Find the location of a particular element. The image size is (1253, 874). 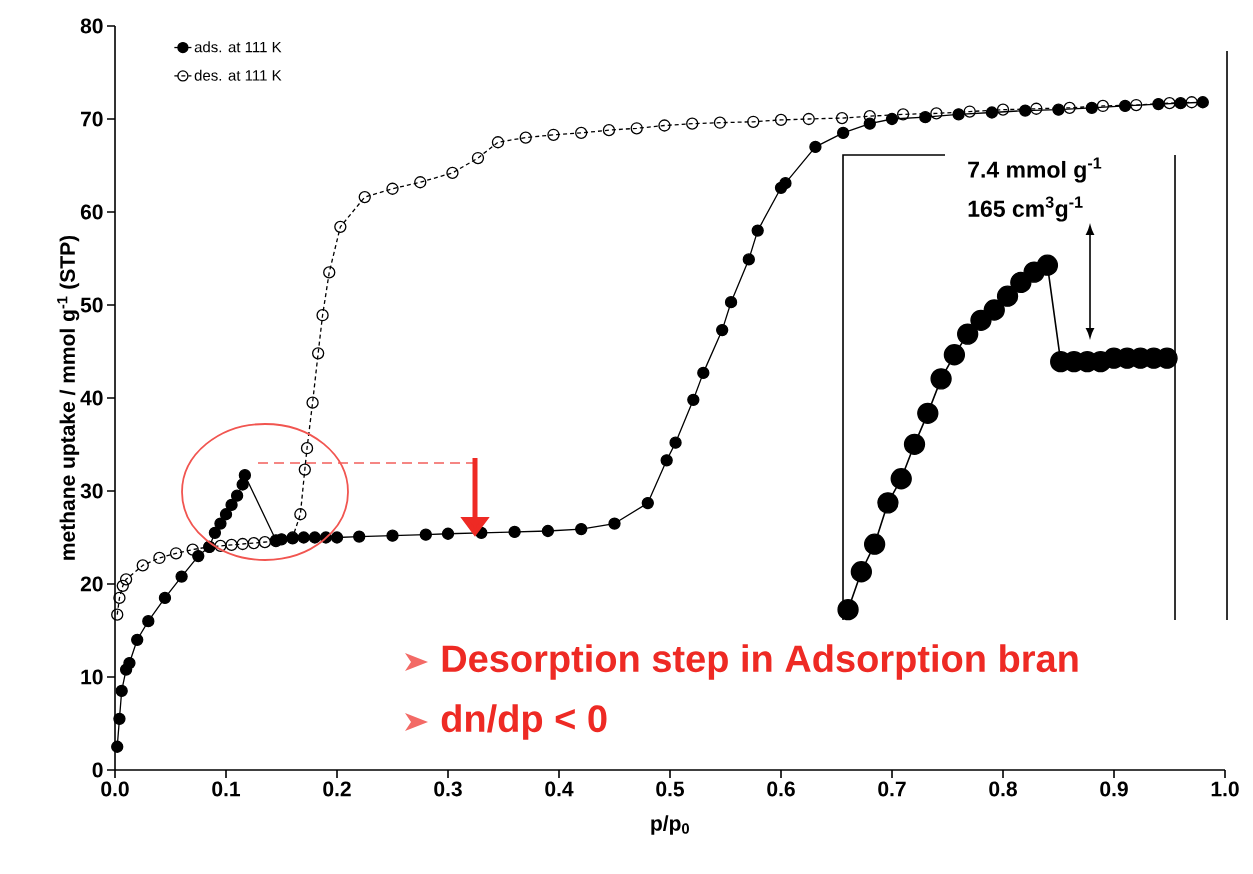

y-tick-label: 80 is located at coordinates (91, 26).